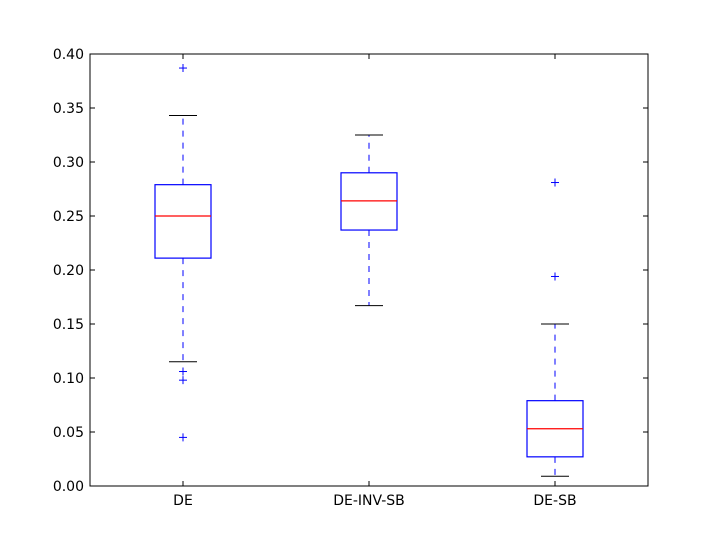 The image size is (720, 544). I want to click on y-tick-label: 0.05, so click(68, 433).